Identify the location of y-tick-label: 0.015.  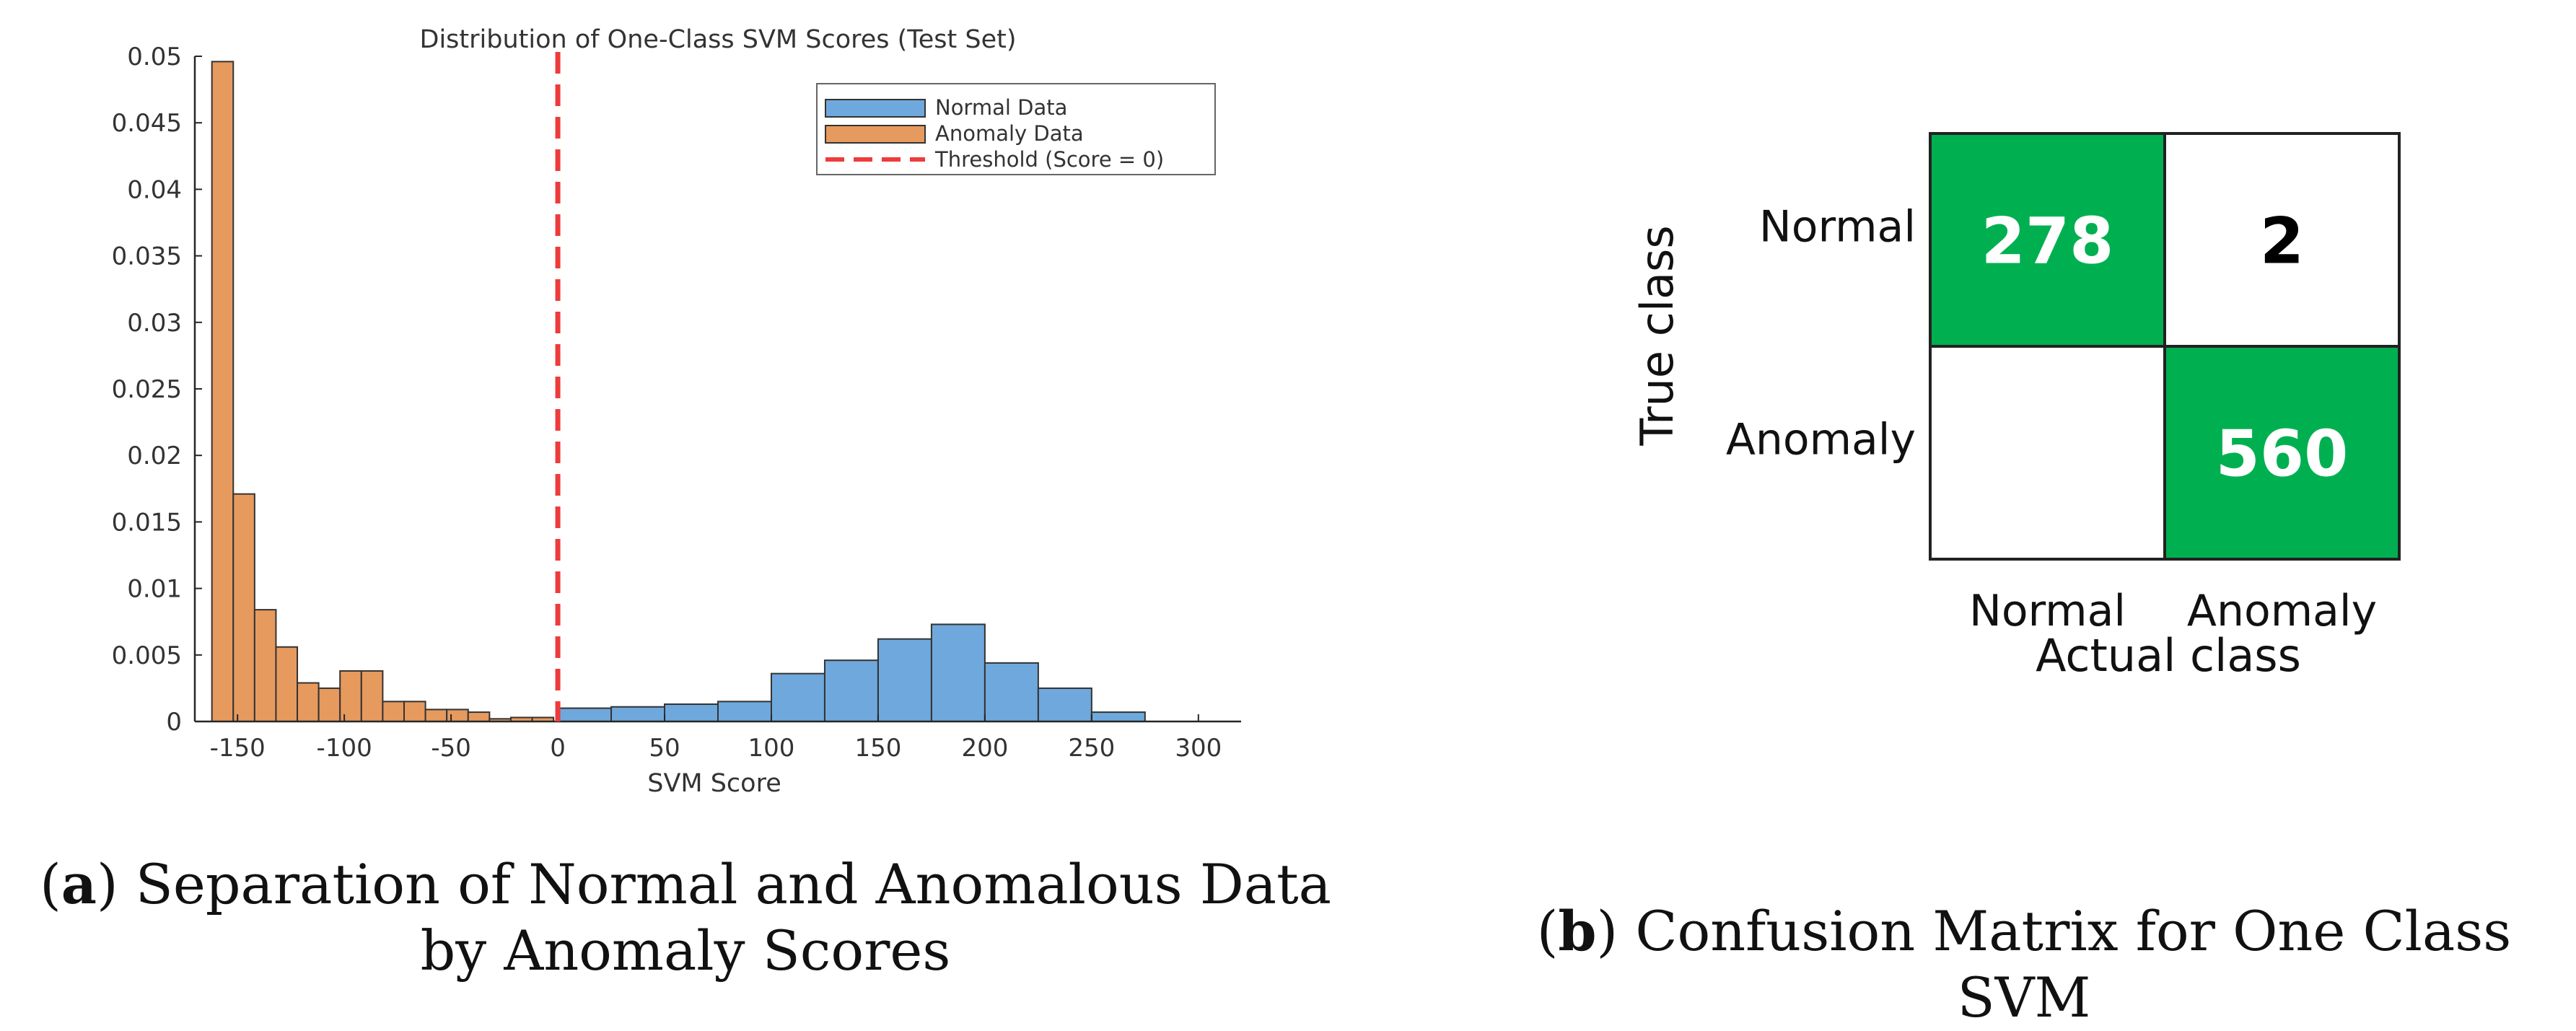
(147, 522).